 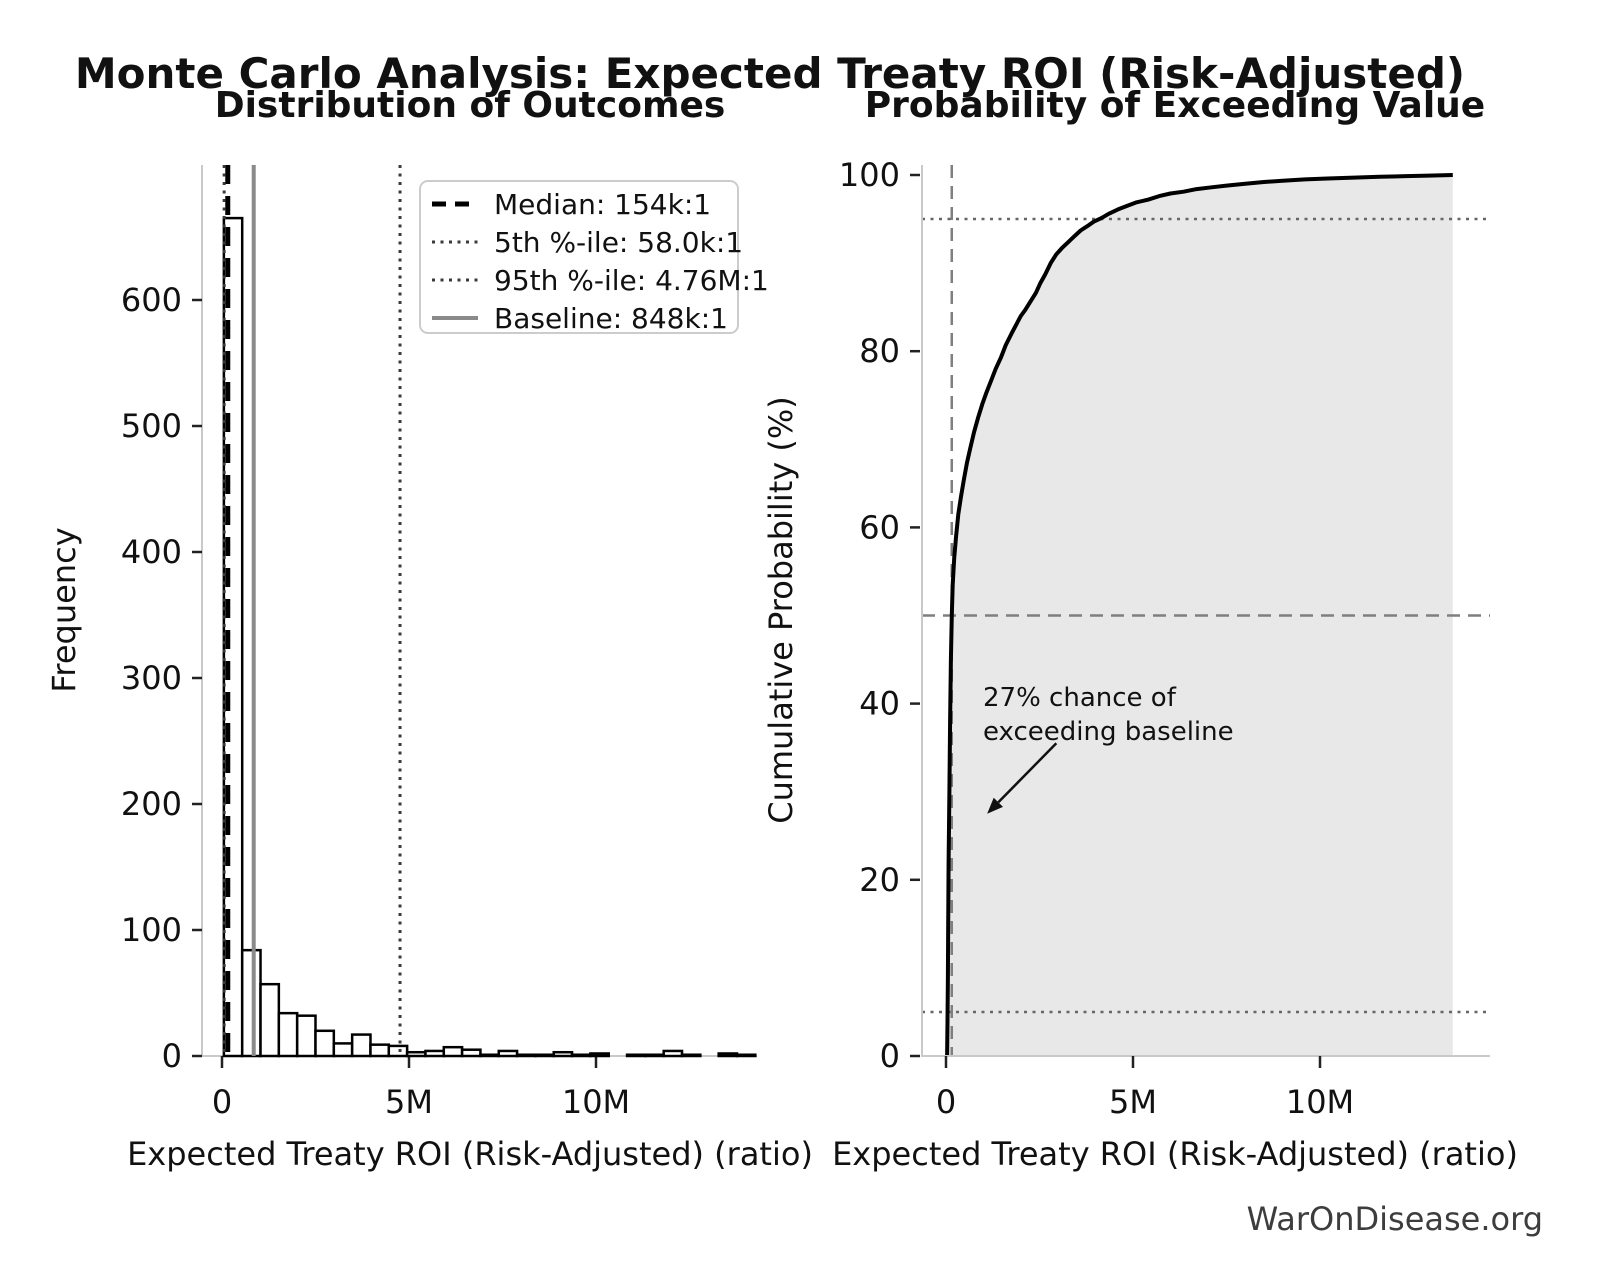 I want to click on annotation-arrow-line, so click(x=1027, y=773).